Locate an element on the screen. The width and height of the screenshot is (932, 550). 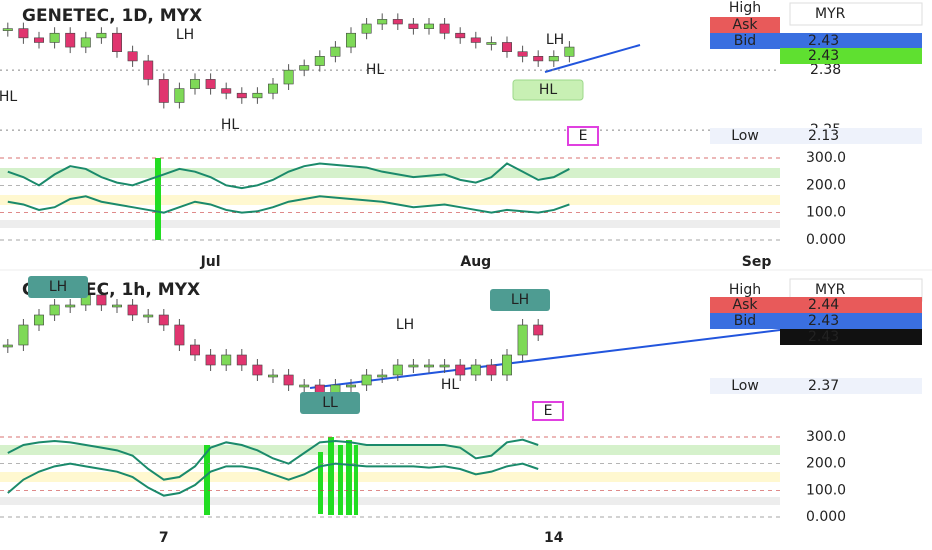
bid_value-value: 2.43 is located at coordinates (823, 321).